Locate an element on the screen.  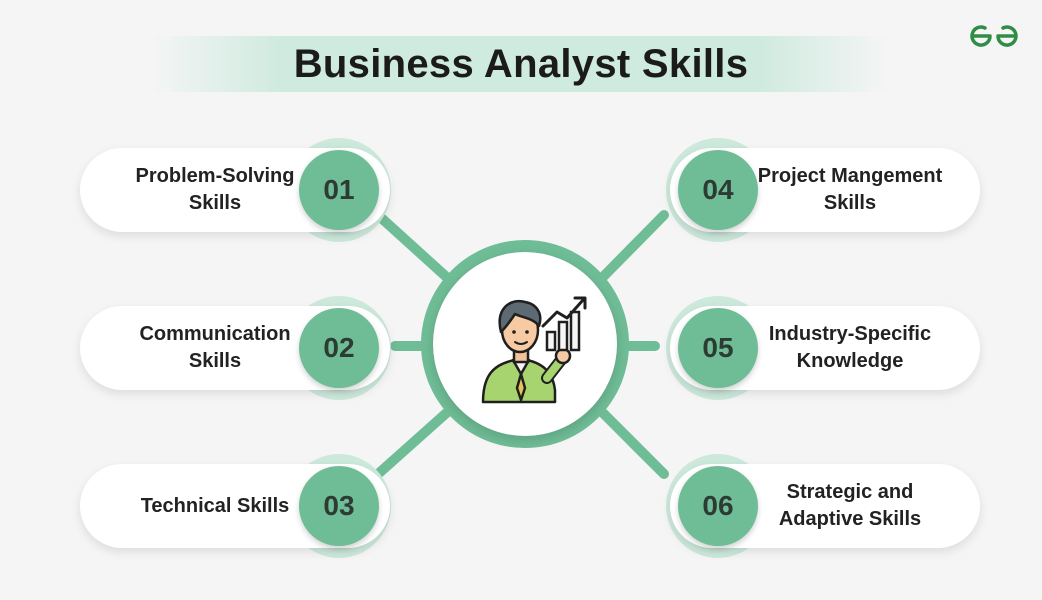
skill-05-line-1: Industry-Specific is located at coordinates (850, 334).